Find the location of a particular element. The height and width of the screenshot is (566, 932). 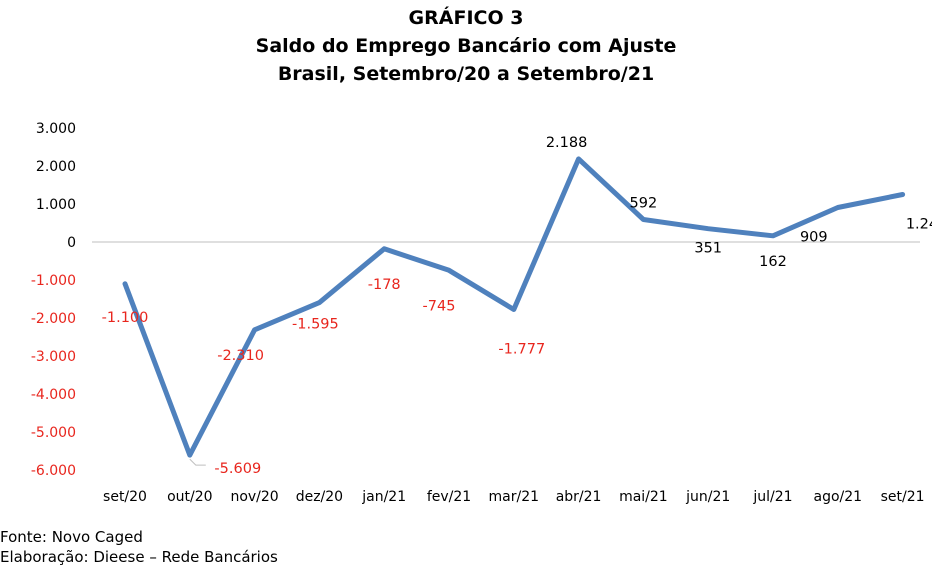

x-tick-label: jul/21 is located at coordinates (772, 497).